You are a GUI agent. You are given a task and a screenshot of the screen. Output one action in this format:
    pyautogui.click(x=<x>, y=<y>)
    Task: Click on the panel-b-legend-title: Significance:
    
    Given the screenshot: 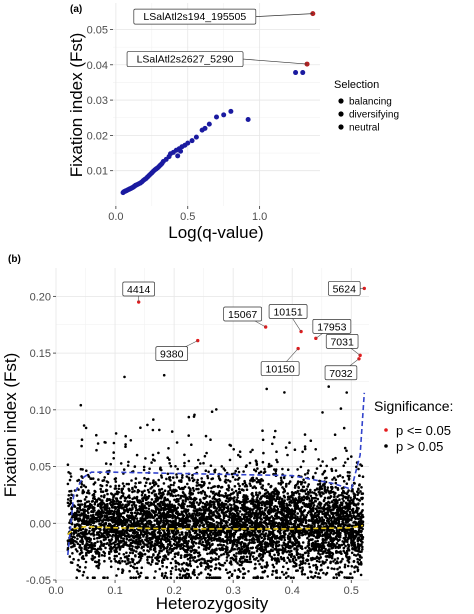 What is the action you would take?
    pyautogui.click(x=413, y=406)
    